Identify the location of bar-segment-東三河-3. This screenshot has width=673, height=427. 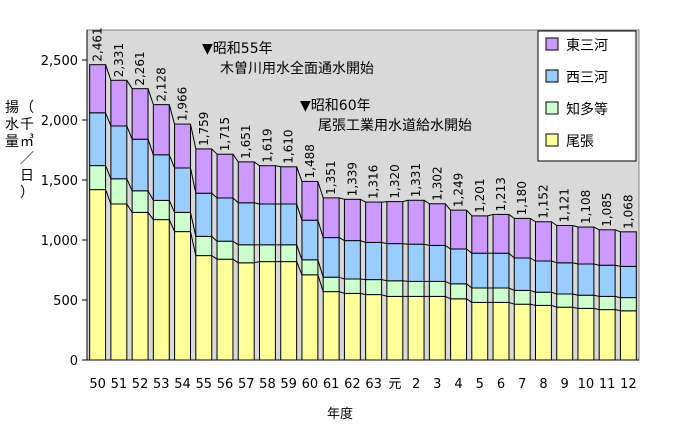
(437, 224).